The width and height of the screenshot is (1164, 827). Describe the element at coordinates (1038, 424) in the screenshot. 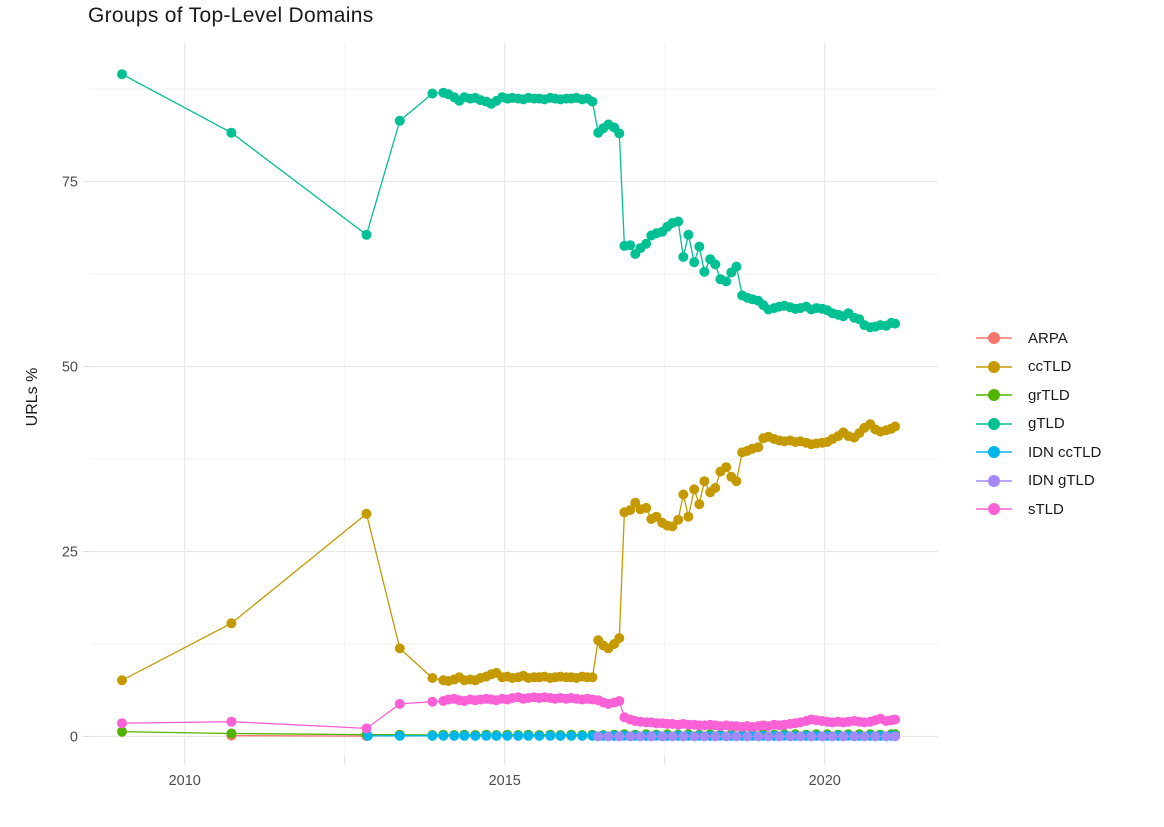

I see `legend-item-gTLD: gTLD` at that location.